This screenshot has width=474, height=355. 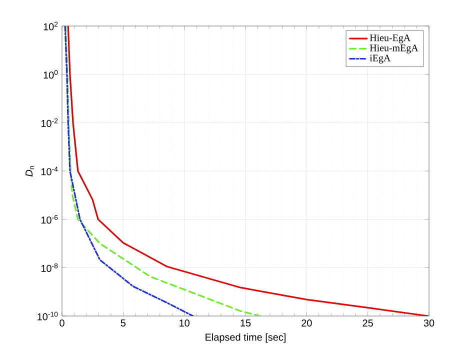 What do you see at coordinates (123, 323) in the screenshot?
I see `x-tick-label: 5` at bounding box center [123, 323].